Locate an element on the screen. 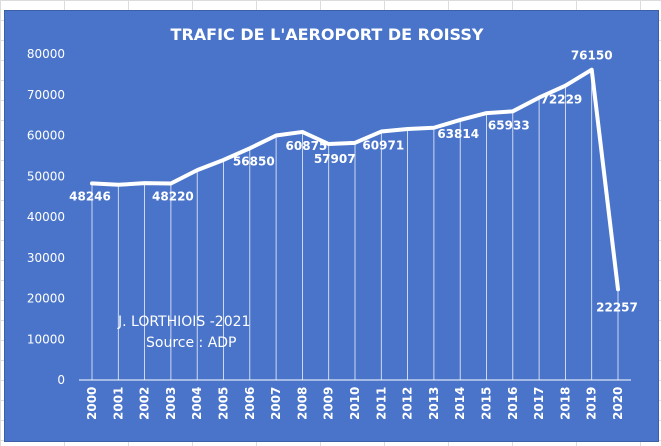 The height and width of the screenshot is (446, 661). x-tick-label: 2014 is located at coordinates (460, 403).